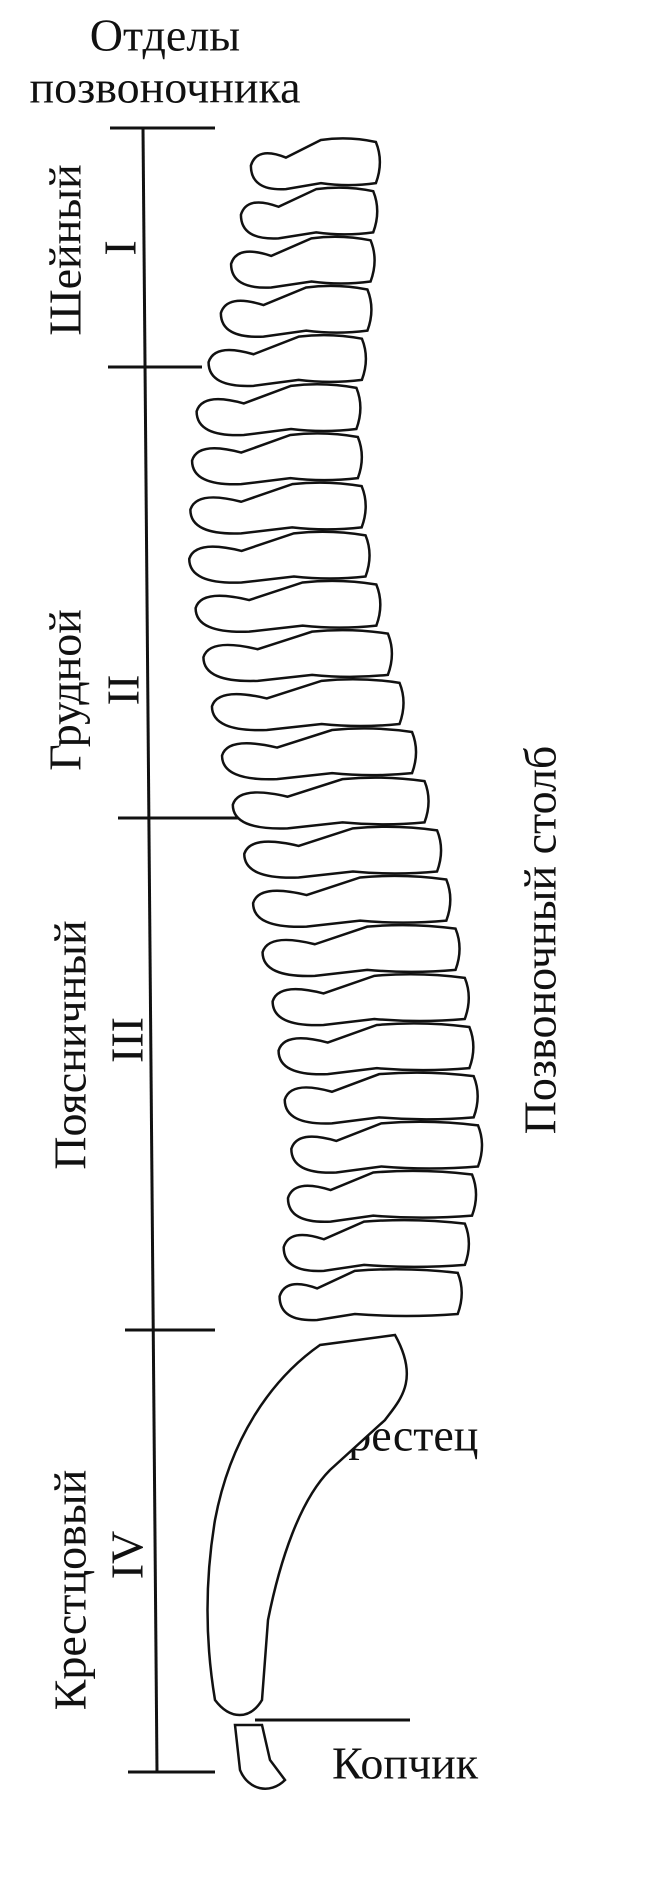 The height and width of the screenshot is (1881, 661). What do you see at coordinates (70, 1590) in the screenshot?
I see `section-name: Крестцовый` at bounding box center [70, 1590].